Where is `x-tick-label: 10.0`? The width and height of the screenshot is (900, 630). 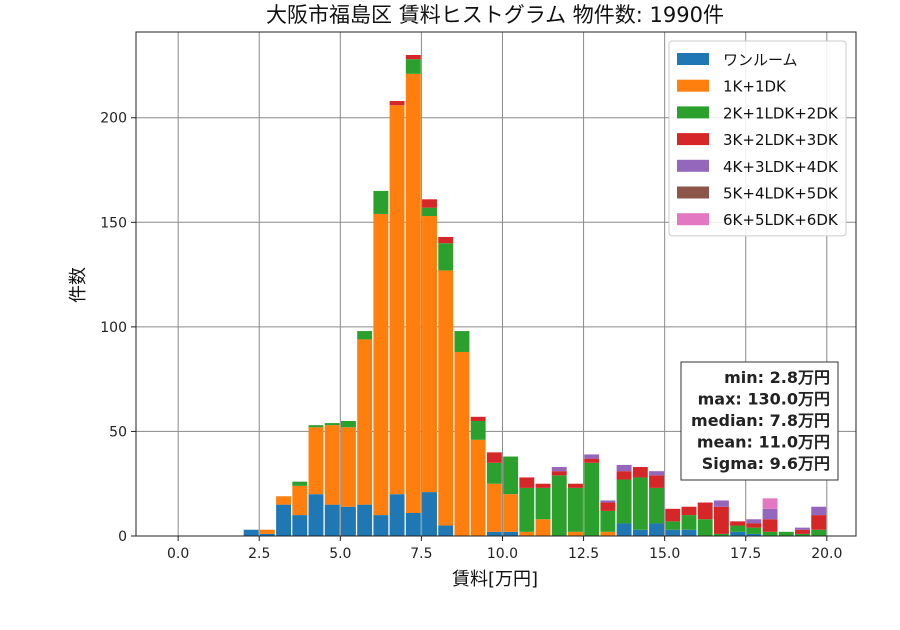
x-tick-label: 10.0 is located at coordinates (502, 554).